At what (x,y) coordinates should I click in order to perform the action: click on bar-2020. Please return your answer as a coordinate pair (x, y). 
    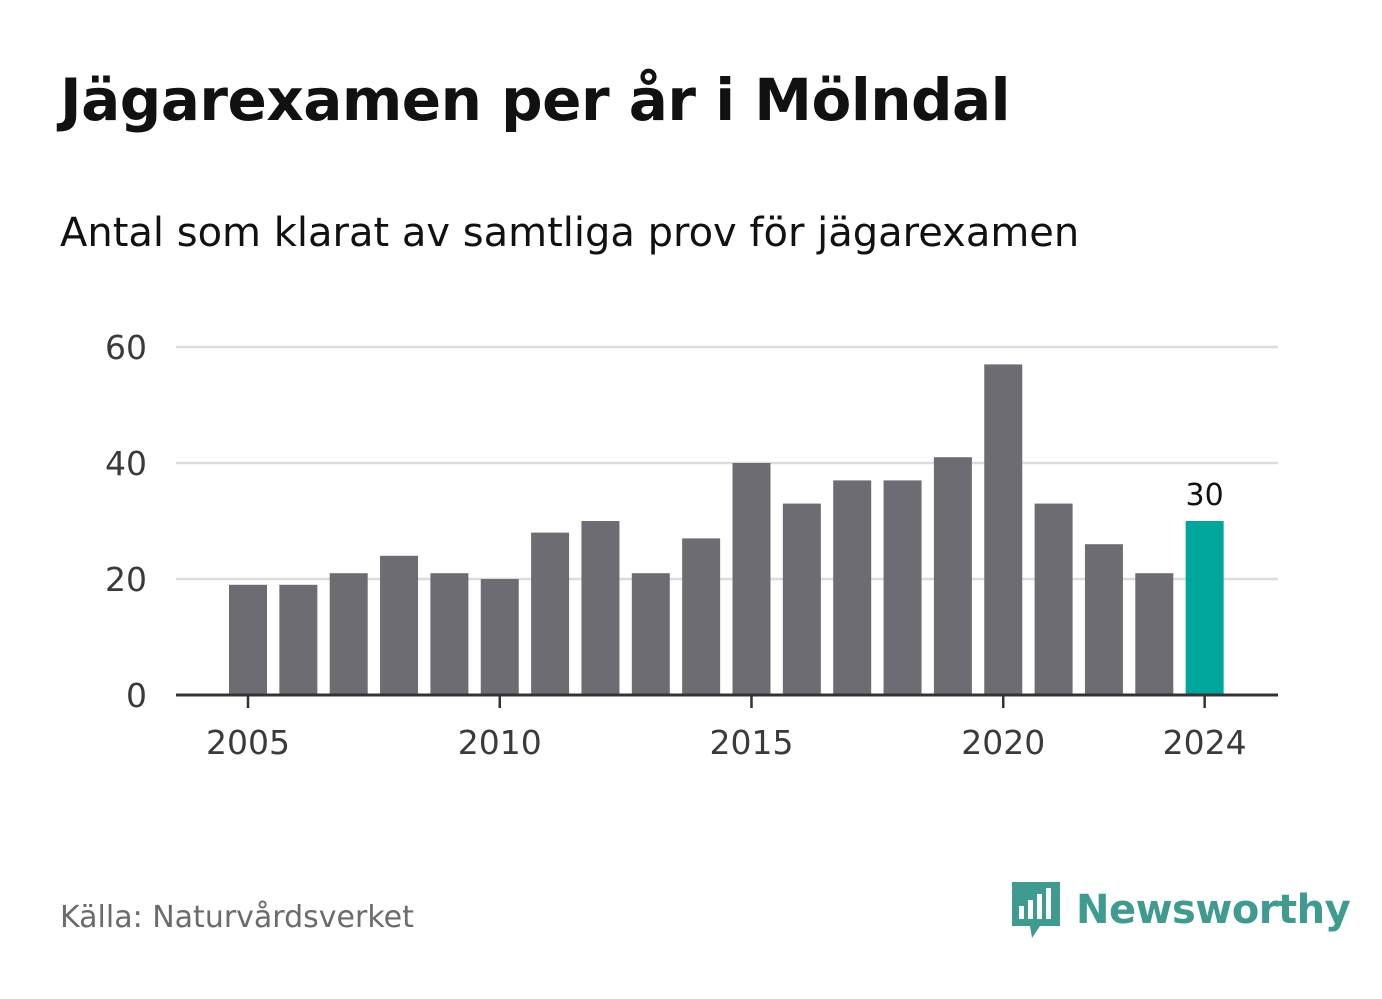
    Looking at the image, I should click on (1003, 529).